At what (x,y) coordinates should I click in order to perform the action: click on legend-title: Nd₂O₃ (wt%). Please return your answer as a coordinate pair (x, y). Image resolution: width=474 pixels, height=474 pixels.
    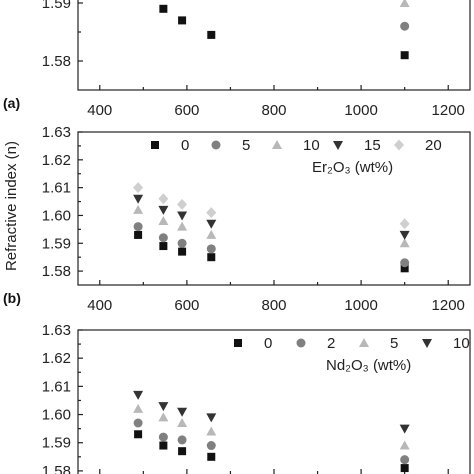
    Looking at the image, I should click on (368, 365).